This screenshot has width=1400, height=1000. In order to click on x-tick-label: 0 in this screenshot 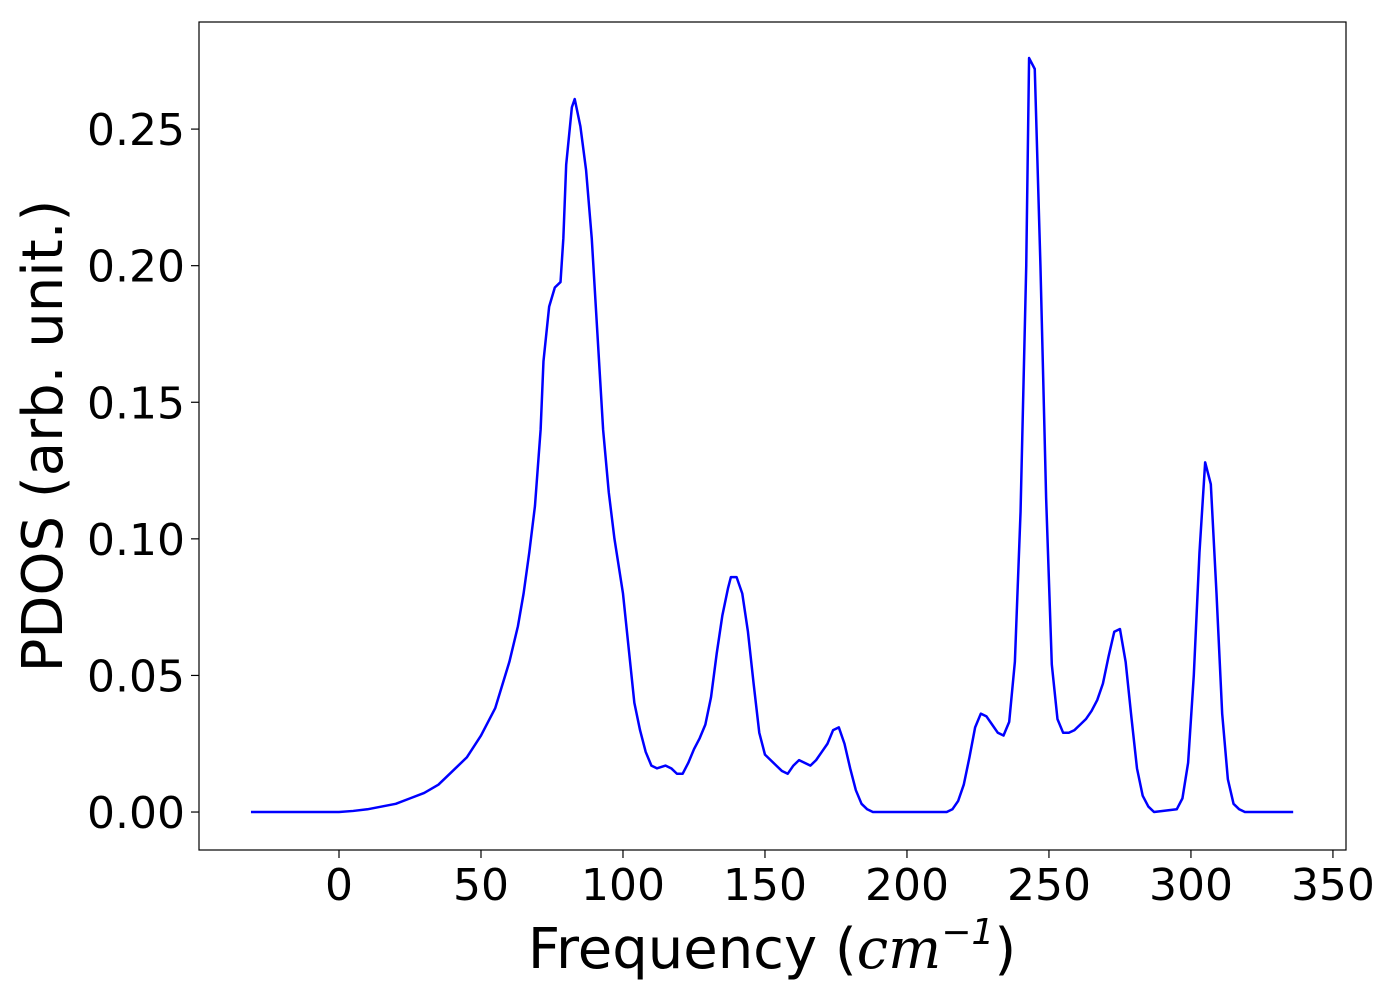, I will do `click(339, 885)`.